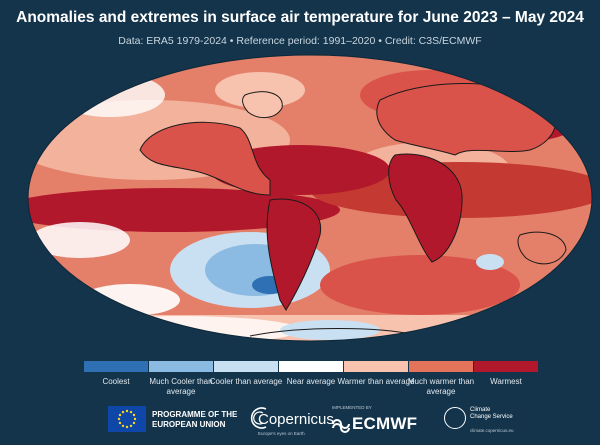 The image size is (600, 445). What do you see at coordinates (491, 417) in the screenshot?
I see `c3s-line2: Change Service` at bounding box center [491, 417].